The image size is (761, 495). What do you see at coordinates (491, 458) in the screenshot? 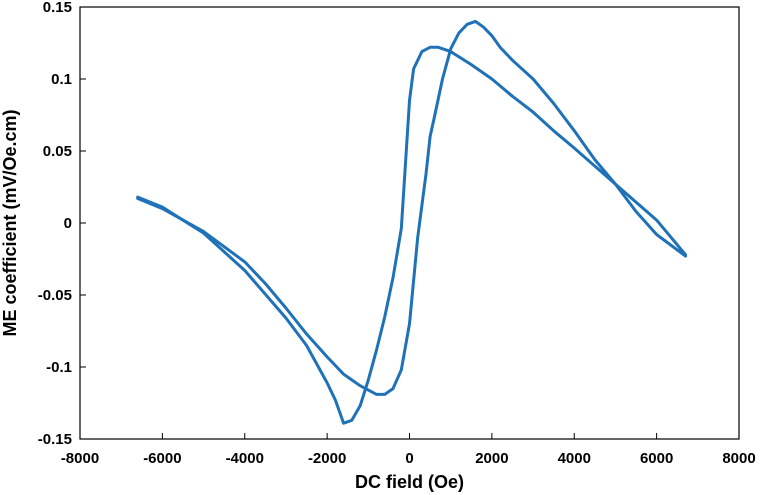
I see `x-tick-label: 2000` at bounding box center [491, 458].